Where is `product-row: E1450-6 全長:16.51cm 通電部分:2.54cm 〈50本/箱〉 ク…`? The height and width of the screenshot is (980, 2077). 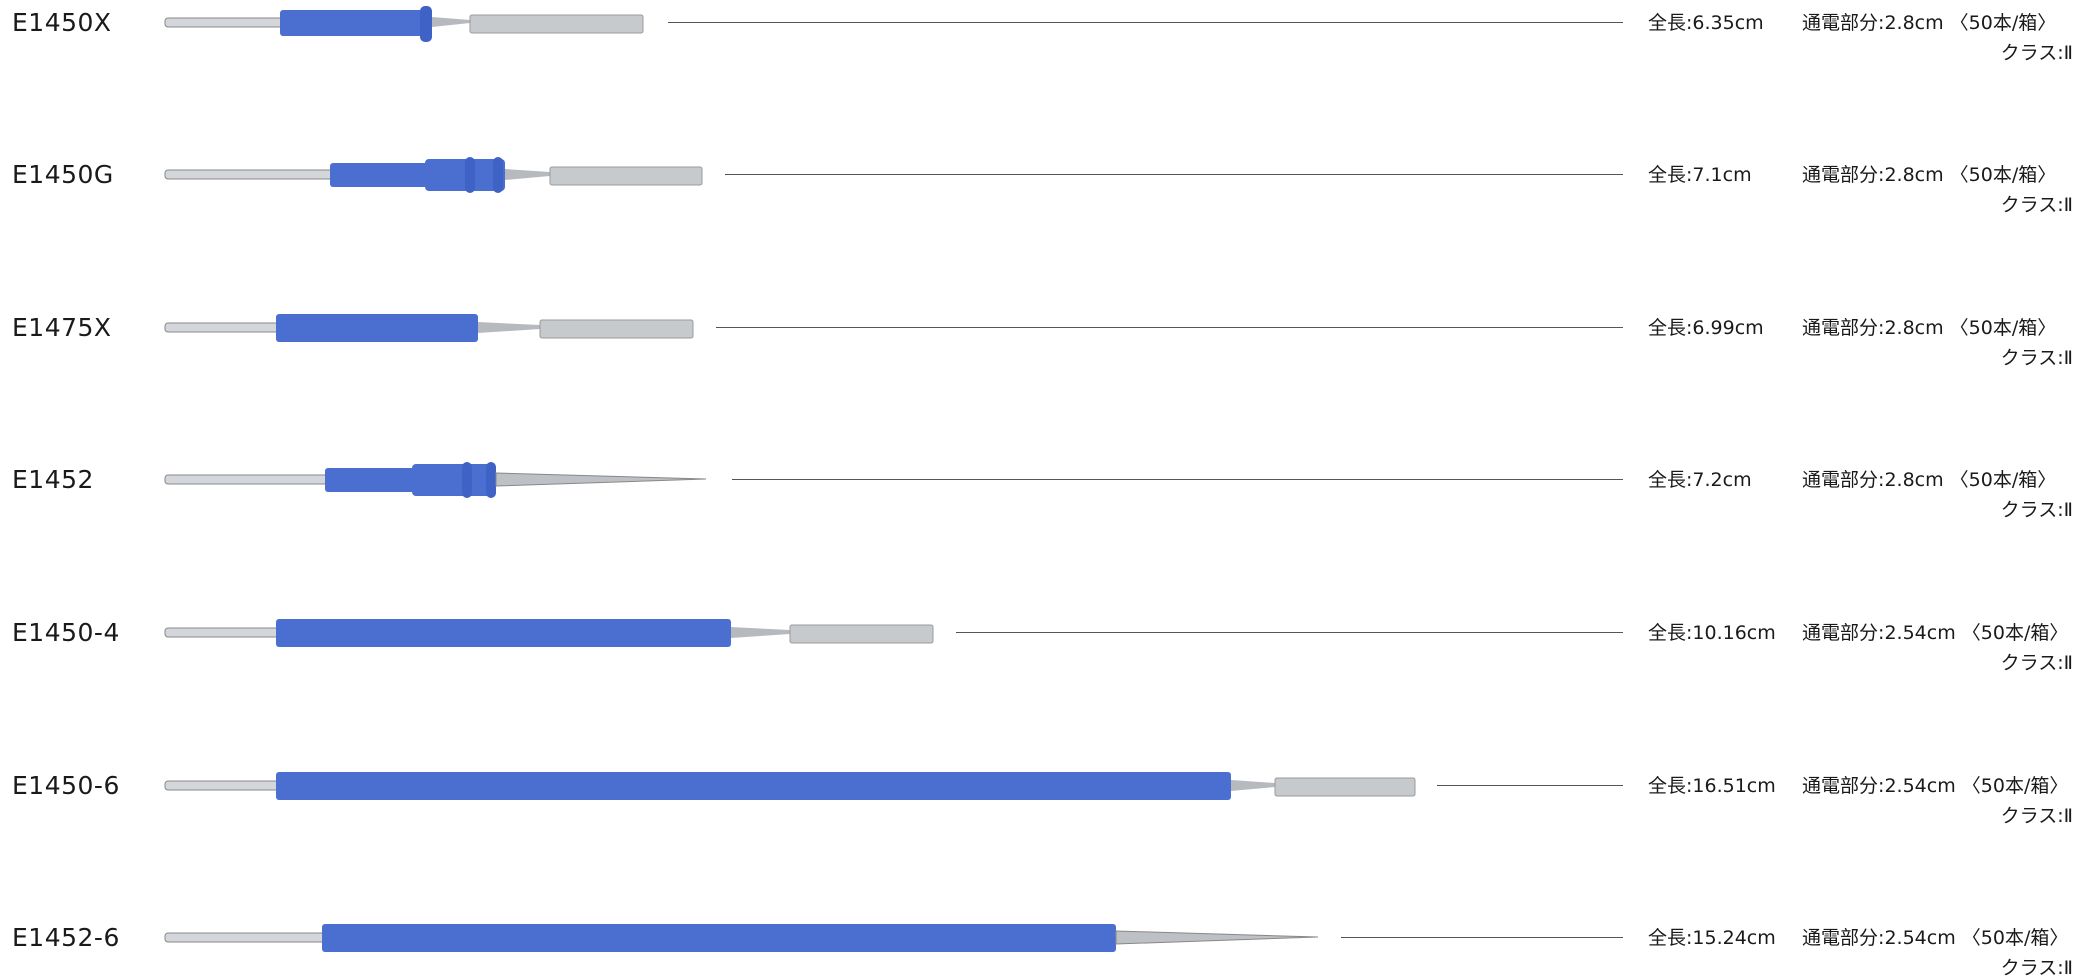
product-row: E1450-6 全長:16.51cm 通電部分:2.54cm 〈50本/箱〉 ク… is located at coordinates (1038, 795).